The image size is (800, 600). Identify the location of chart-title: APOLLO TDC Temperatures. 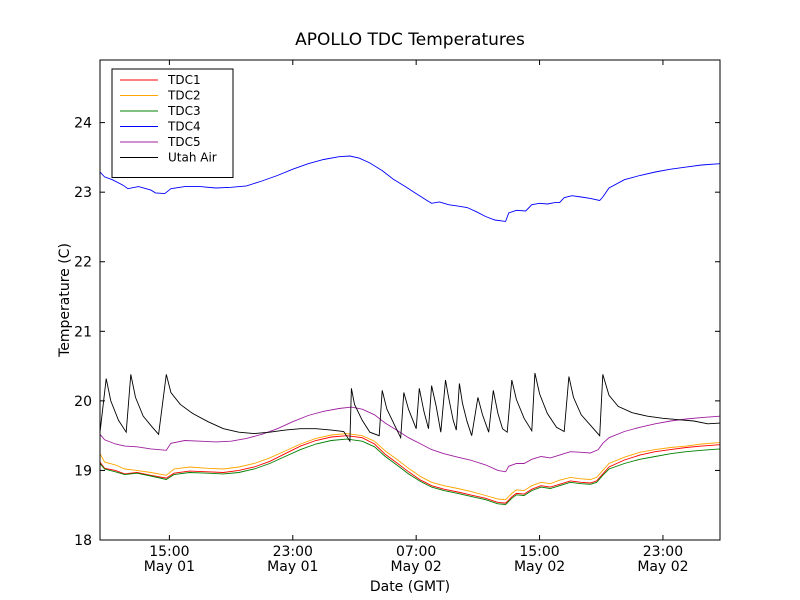
(410, 40).